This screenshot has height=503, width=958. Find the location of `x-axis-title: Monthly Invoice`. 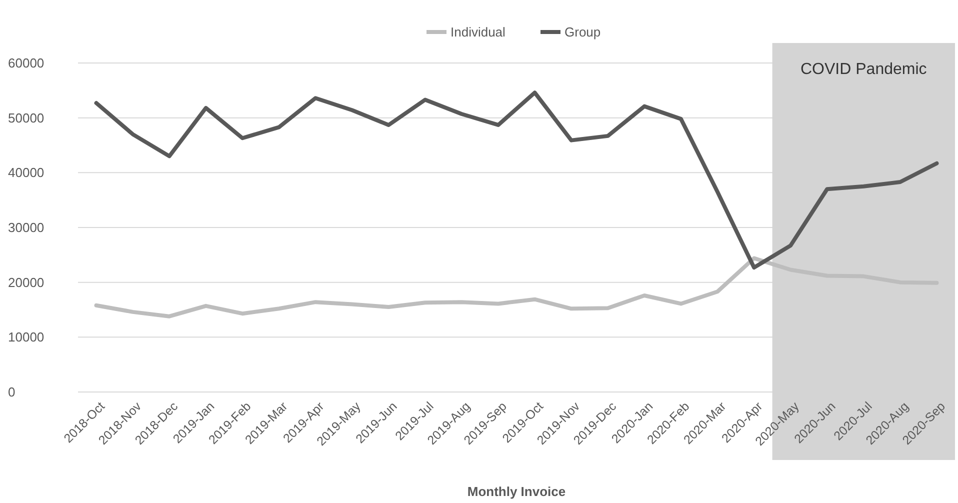

x-axis-title: Monthly Invoice is located at coordinates (516, 491).